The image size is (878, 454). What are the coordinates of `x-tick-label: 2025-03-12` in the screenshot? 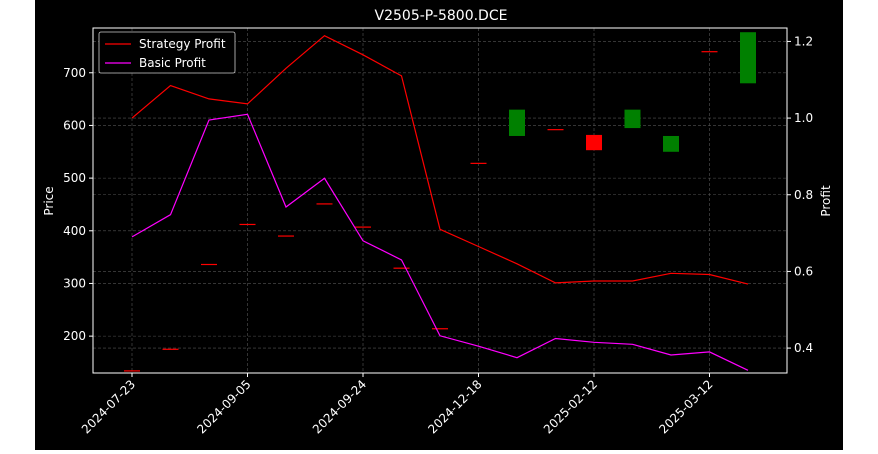 It's located at (685, 406).